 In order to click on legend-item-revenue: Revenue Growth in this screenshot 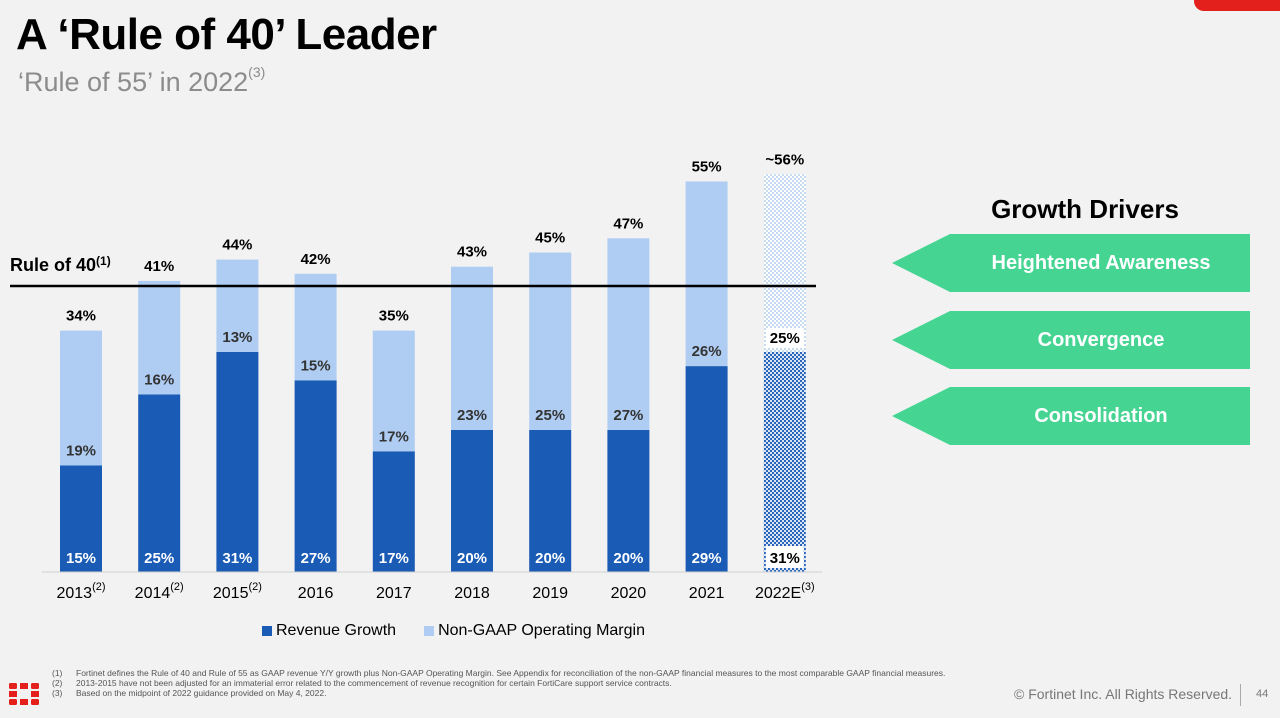, I will do `click(329, 631)`.